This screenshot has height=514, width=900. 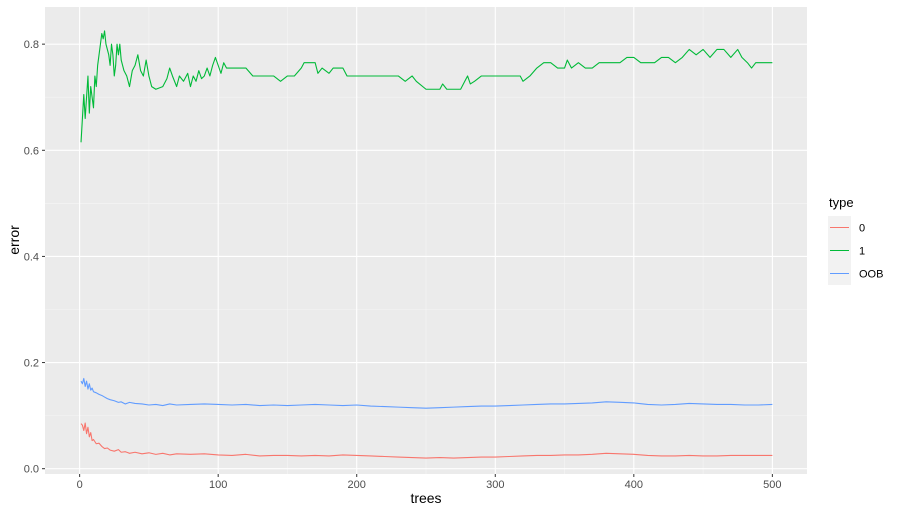 I want to click on x-tick-label: 100, so click(x=218, y=485).